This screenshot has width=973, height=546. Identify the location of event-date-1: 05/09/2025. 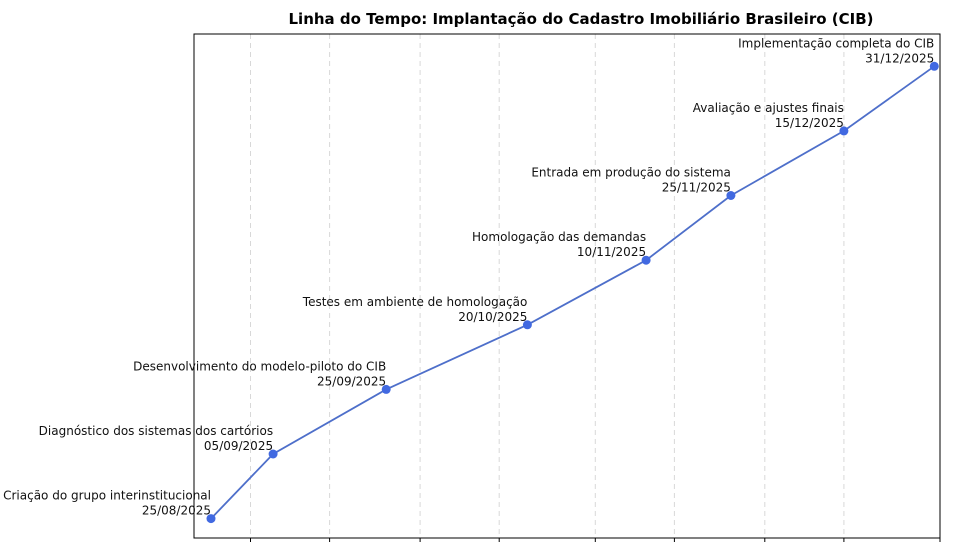
(238, 446).